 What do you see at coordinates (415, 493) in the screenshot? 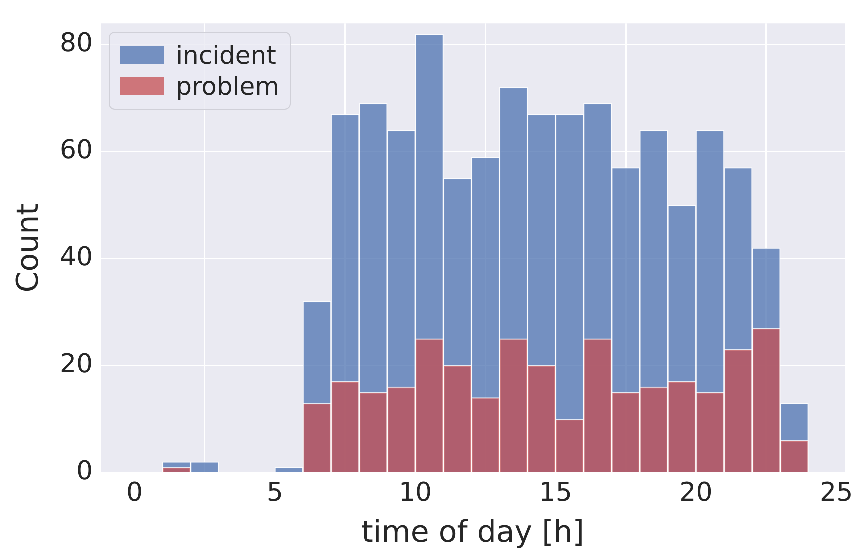
I see `x-tick-label: 10` at bounding box center [415, 493].